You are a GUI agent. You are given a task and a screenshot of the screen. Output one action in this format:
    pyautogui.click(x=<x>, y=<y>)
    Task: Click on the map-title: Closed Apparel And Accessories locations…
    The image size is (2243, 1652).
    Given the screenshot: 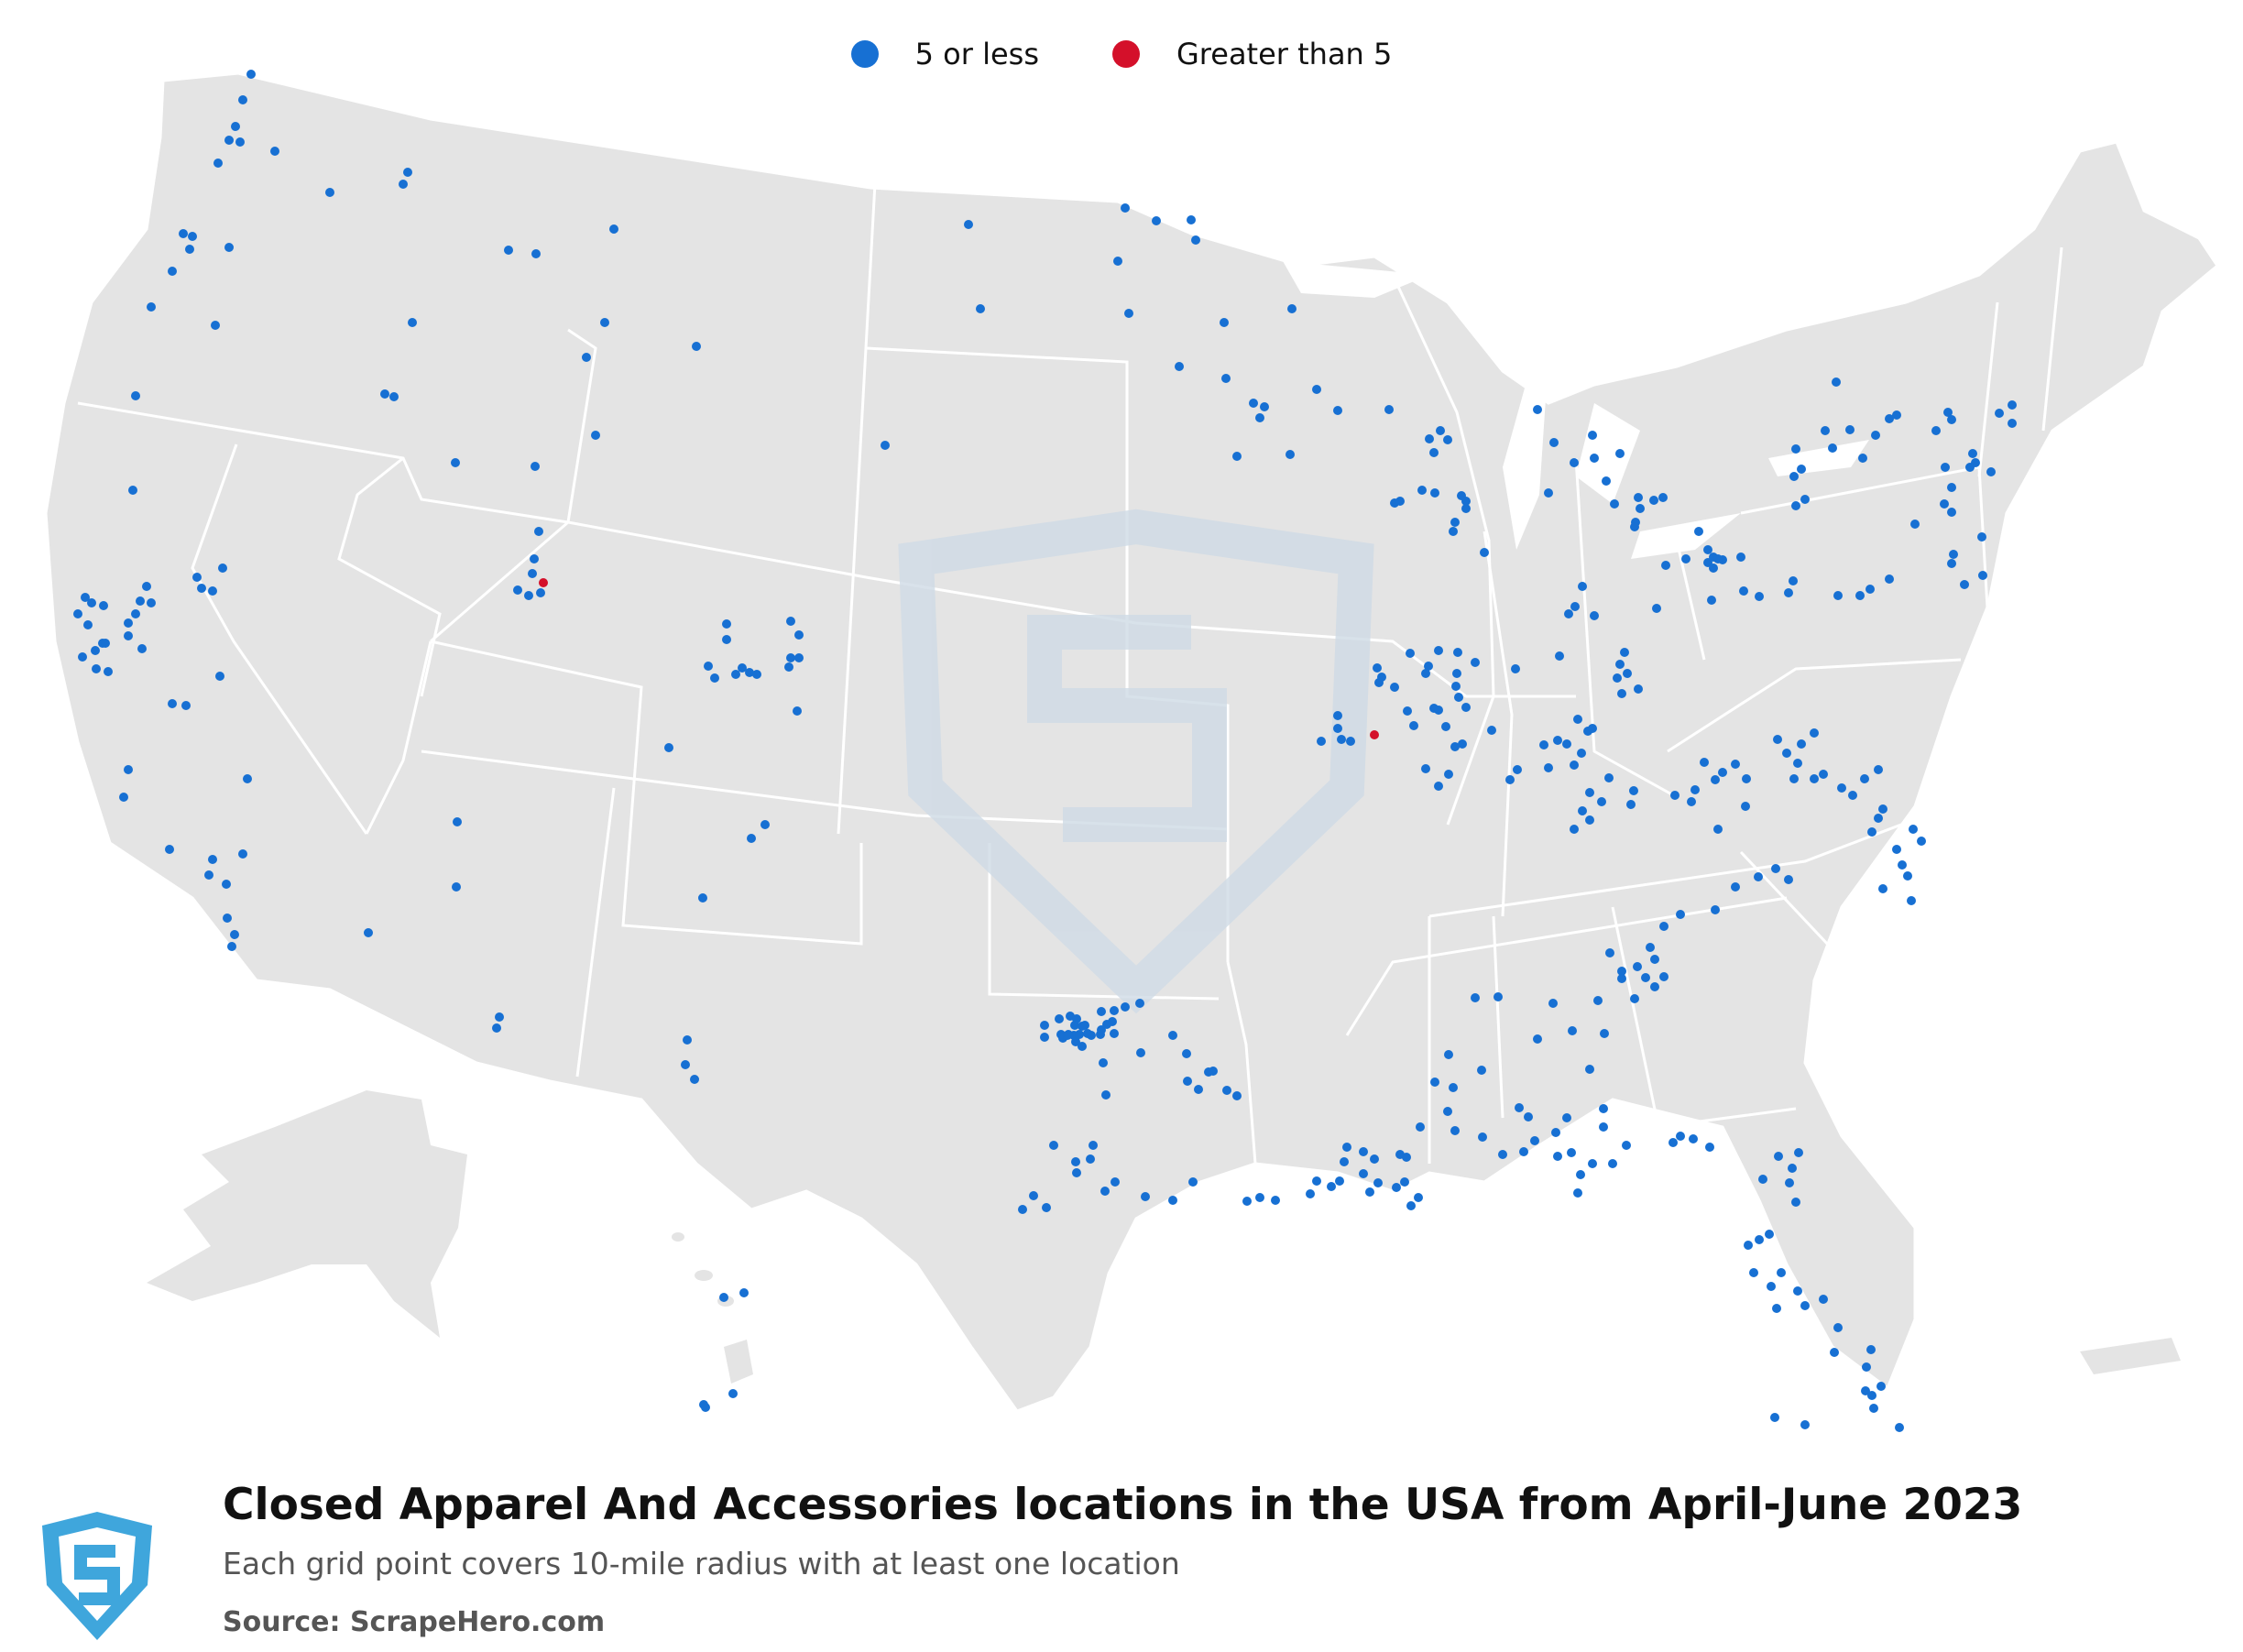 What is the action you would take?
    pyautogui.click(x=1123, y=1505)
    